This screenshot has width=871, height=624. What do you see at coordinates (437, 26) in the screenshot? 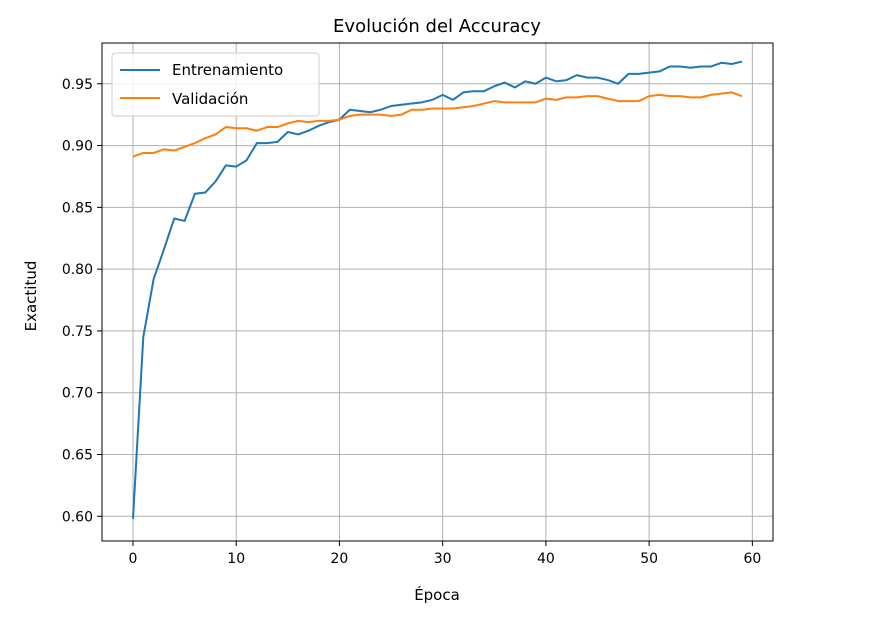
I see `chart-title: Evolución del Accuracy` at bounding box center [437, 26].